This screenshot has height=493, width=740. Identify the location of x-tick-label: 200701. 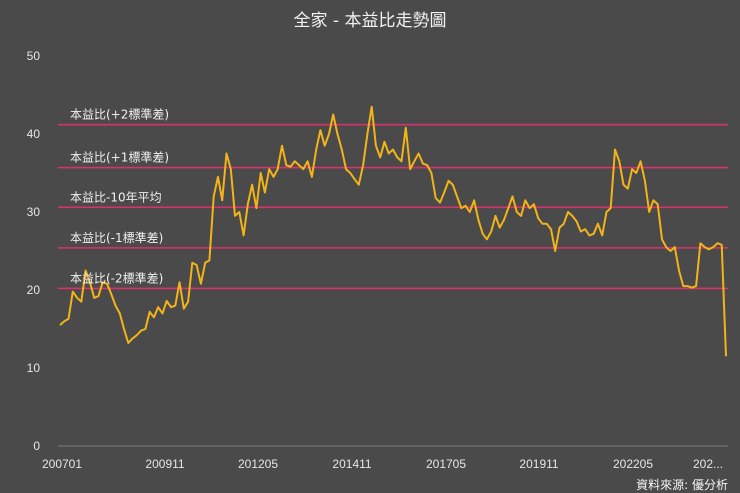
(62, 464).